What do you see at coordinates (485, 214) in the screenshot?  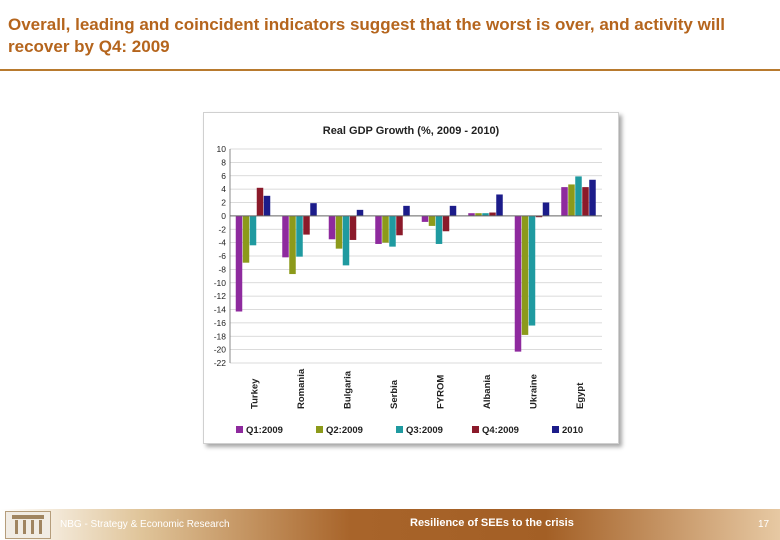 I see `bar-albania-q32009` at bounding box center [485, 214].